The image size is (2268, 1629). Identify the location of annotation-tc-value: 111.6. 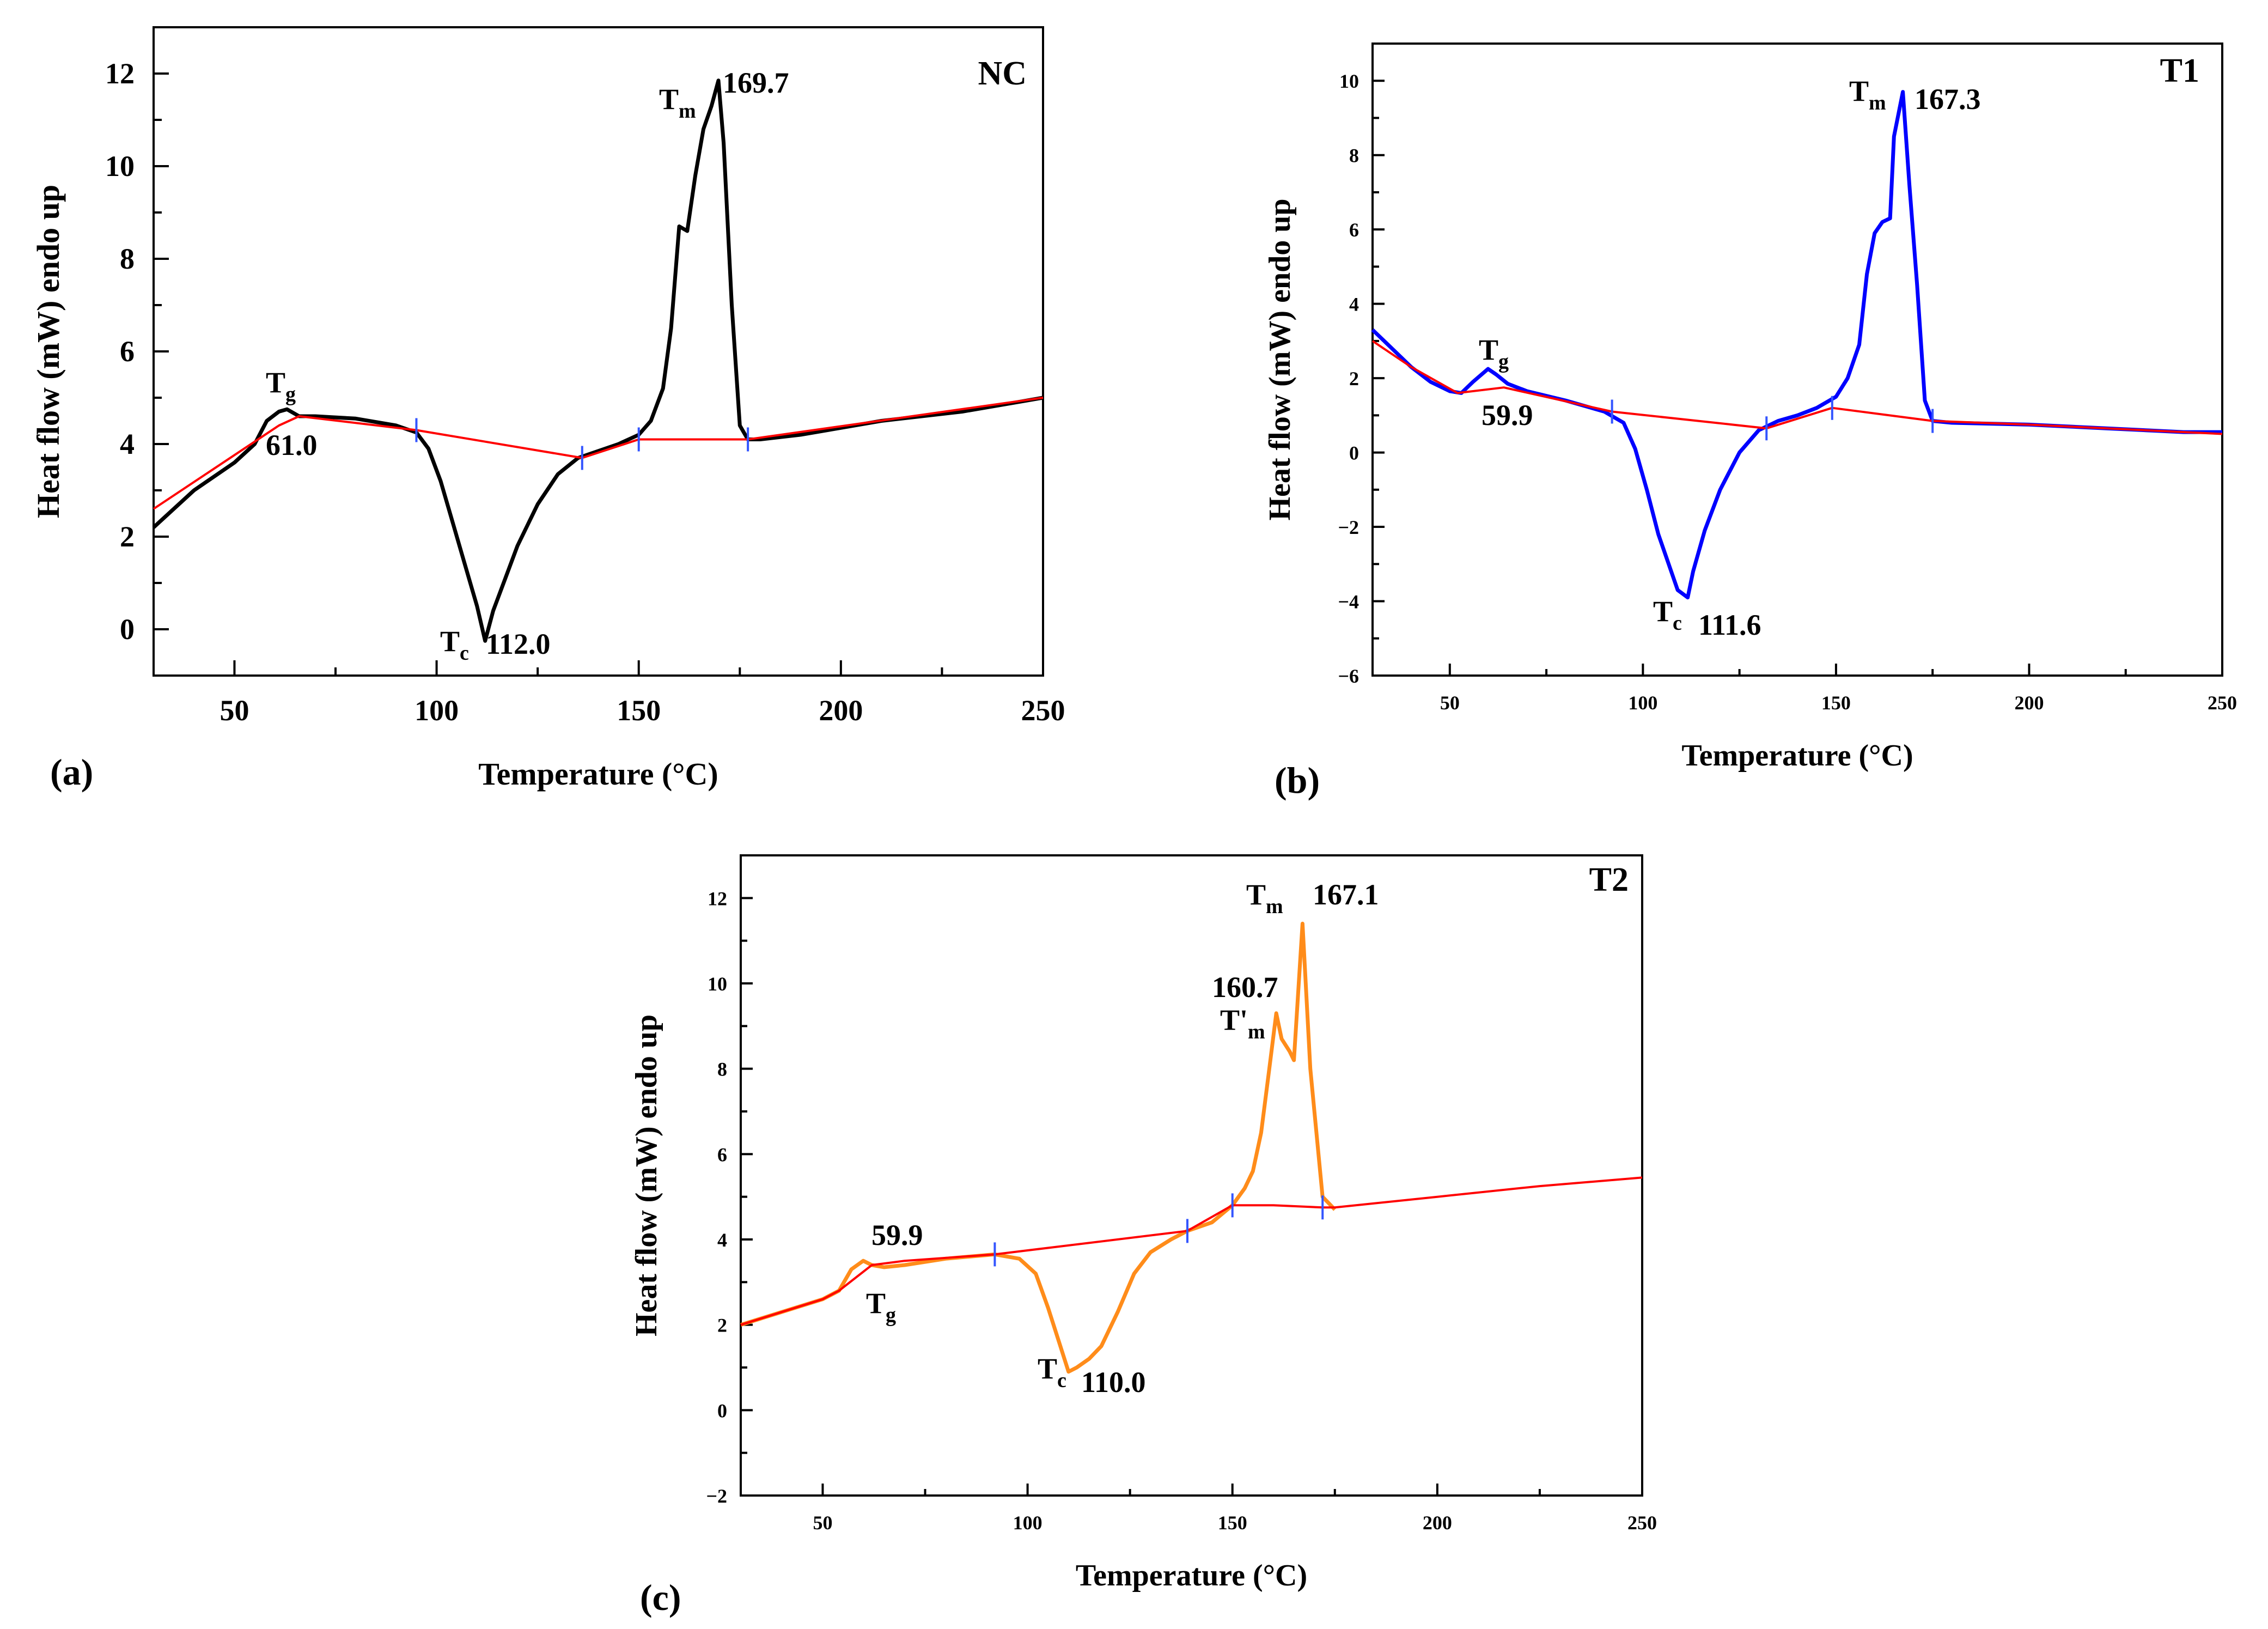
(1730, 625).